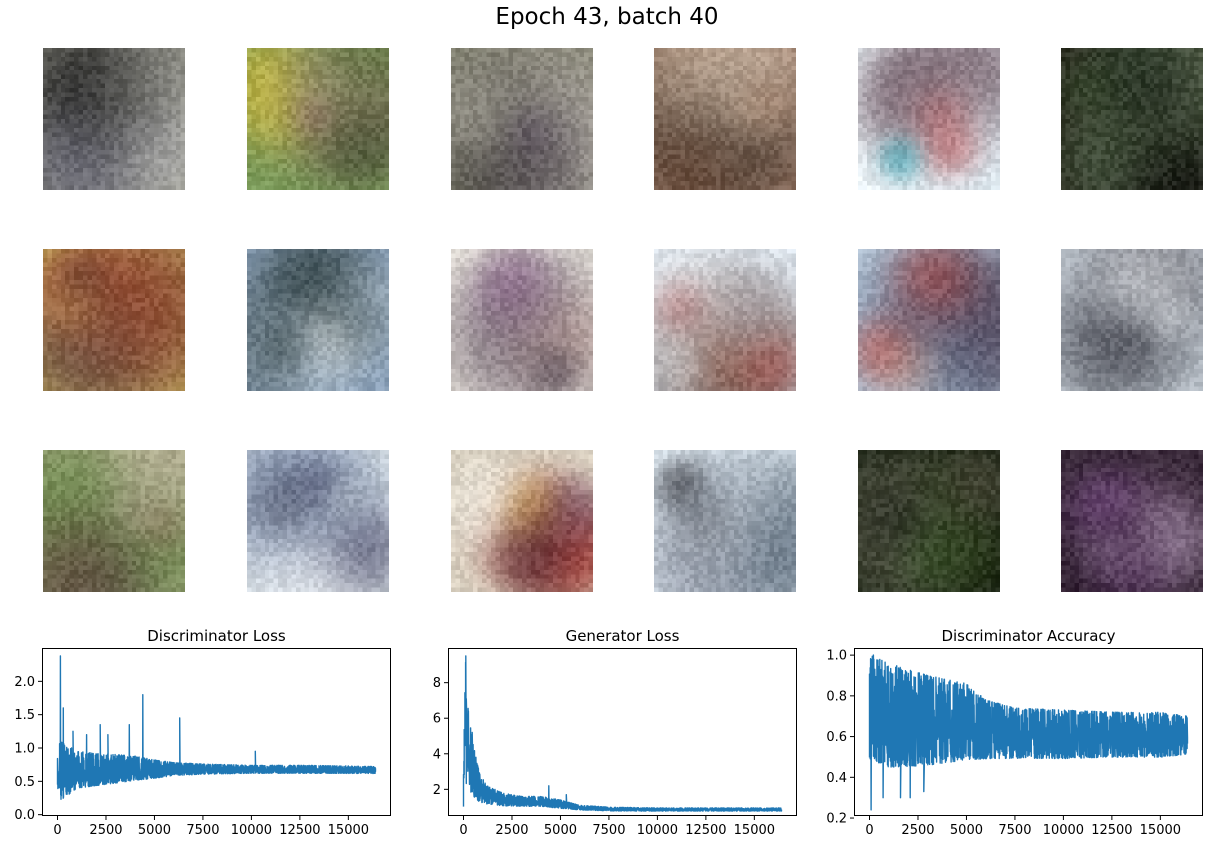 Image resolution: width=1214 pixels, height=853 pixels. Describe the element at coordinates (1028, 636) in the screenshot. I see `plot-title: Discriminator Accuracy` at that location.